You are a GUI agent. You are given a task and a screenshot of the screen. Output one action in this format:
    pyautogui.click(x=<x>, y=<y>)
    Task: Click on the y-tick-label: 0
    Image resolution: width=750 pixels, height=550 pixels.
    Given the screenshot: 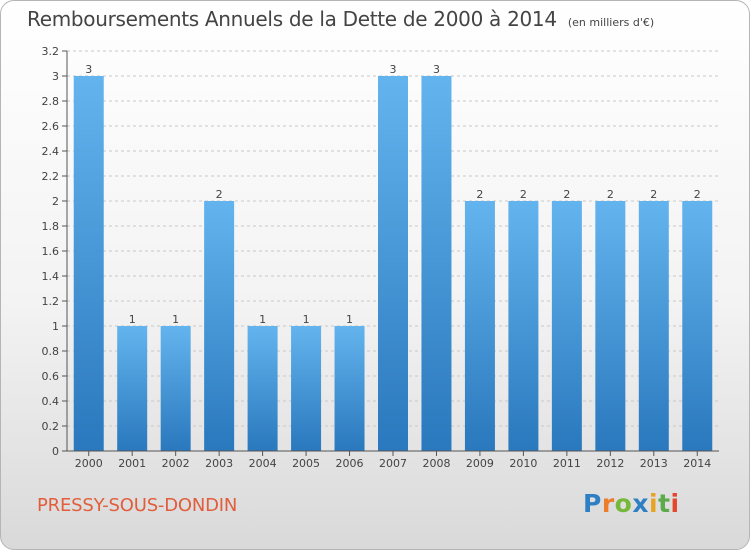 What is the action you would take?
    pyautogui.click(x=55, y=451)
    